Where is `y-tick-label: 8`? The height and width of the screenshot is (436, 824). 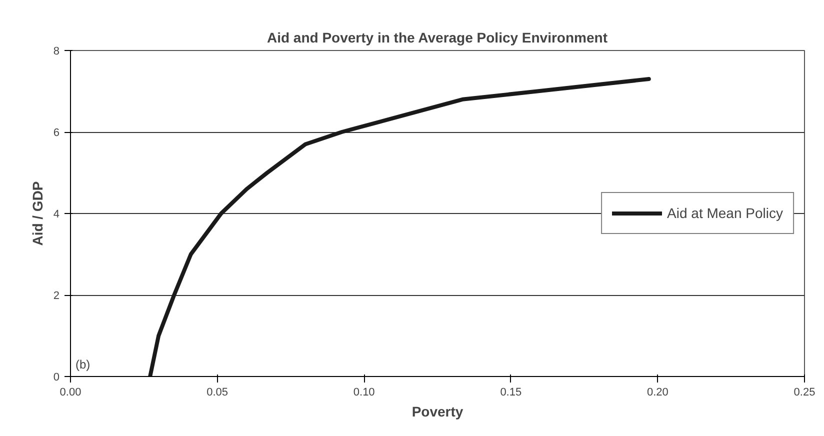
y-tick-label: 8 is located at coordinates (56, 52).